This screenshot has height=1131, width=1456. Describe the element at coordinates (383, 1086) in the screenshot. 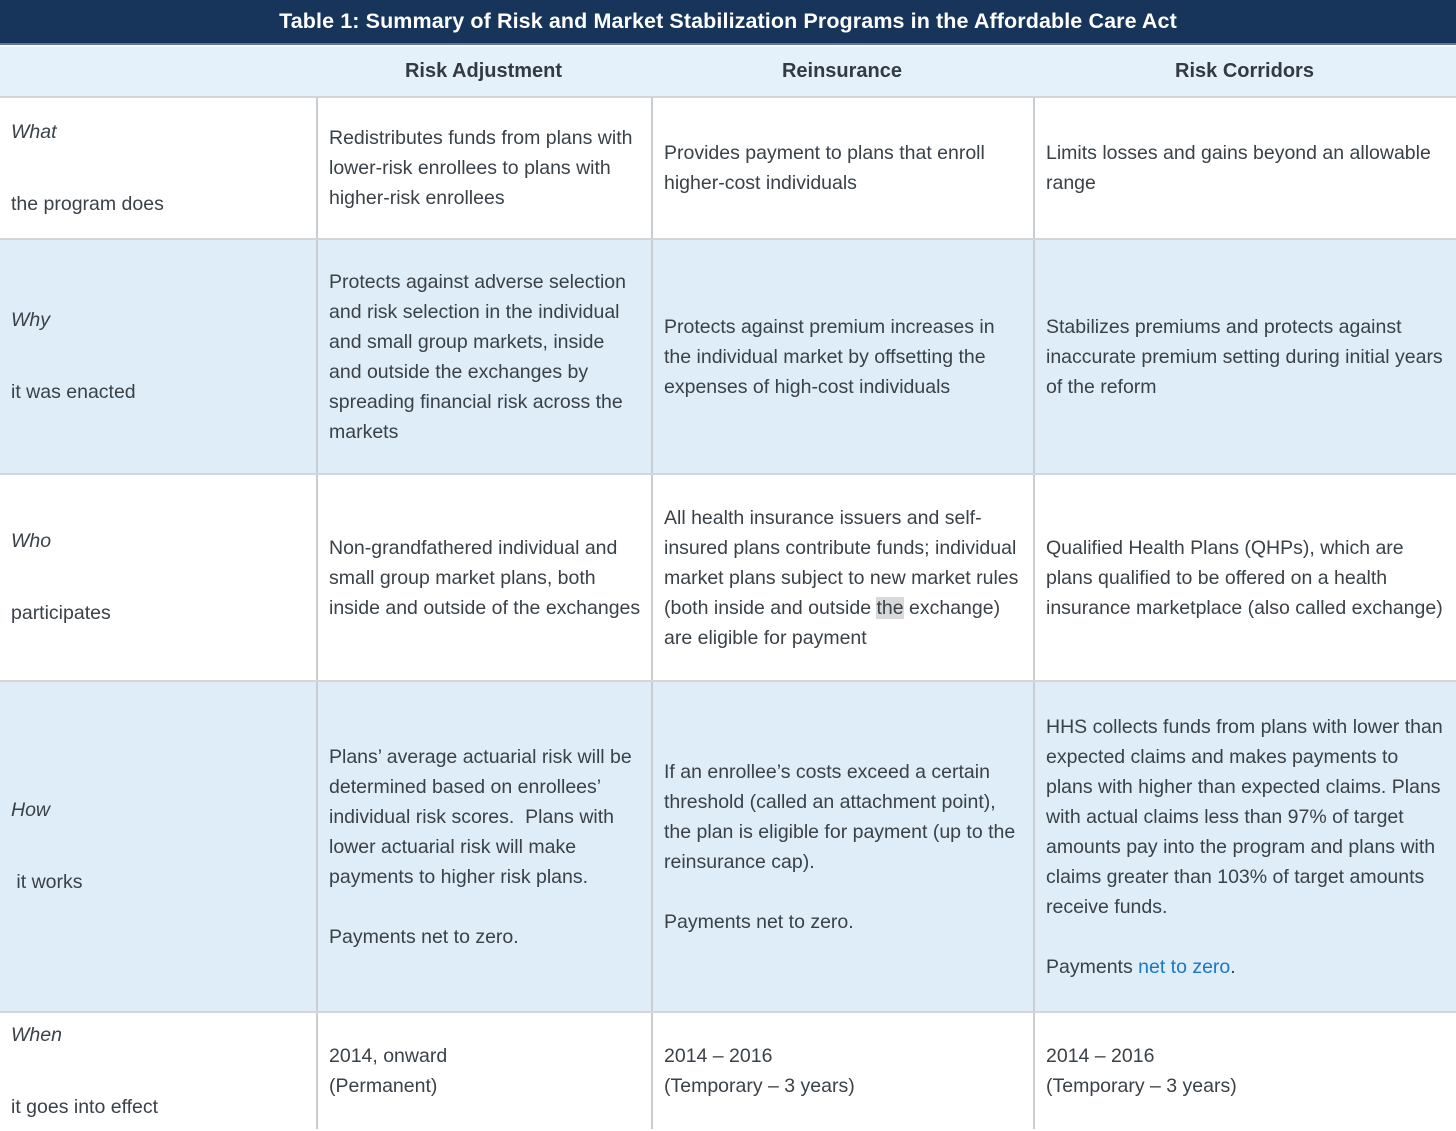

I see `cell-line: (Permanent)` at that location.